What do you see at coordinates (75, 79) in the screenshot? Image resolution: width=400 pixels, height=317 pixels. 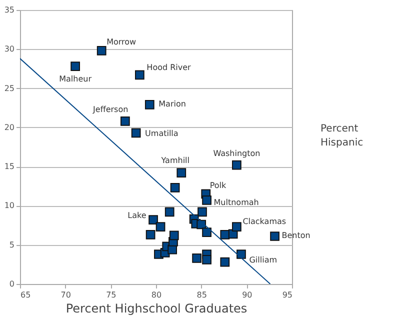 I see `annotation: Malheur` at bounding box center [75, 79].